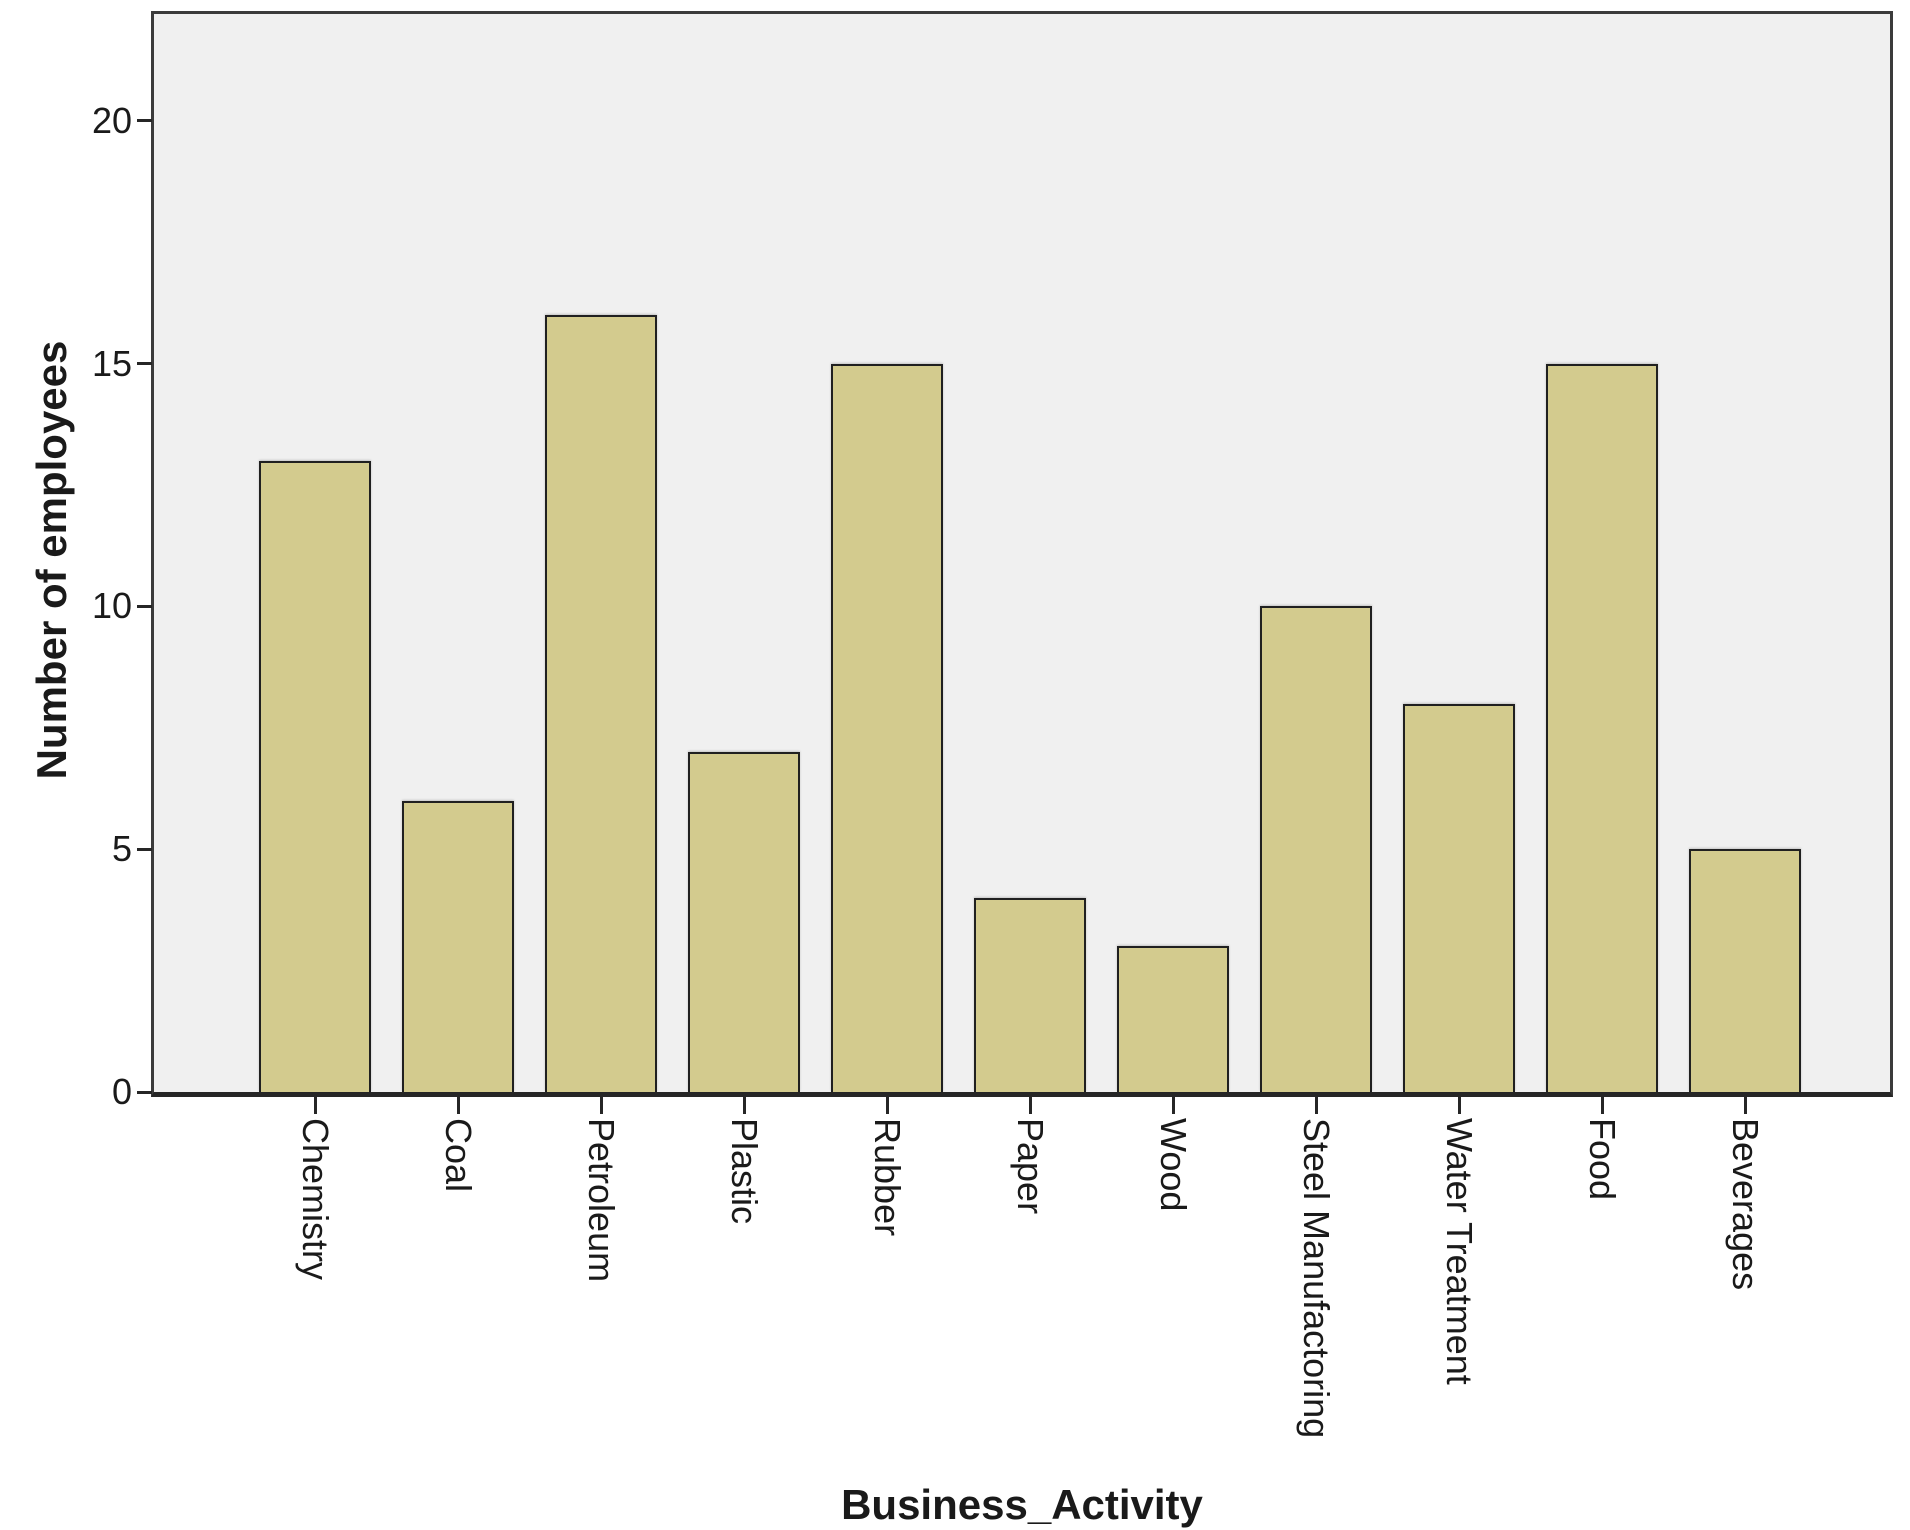  Describe the element at coordinates (315, 1199) in the screenshot. I see `x-tick-label: Chemistry` at that location.